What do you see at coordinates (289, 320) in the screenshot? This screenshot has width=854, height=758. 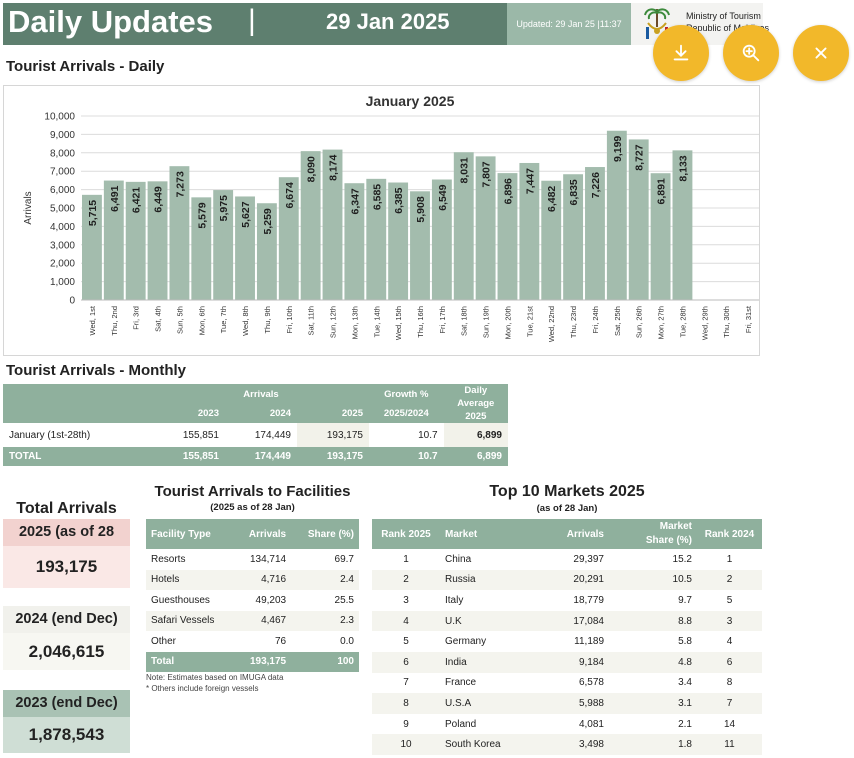 I see `x-tick-label: Fri, 10th` at bounding box center [289, 320].